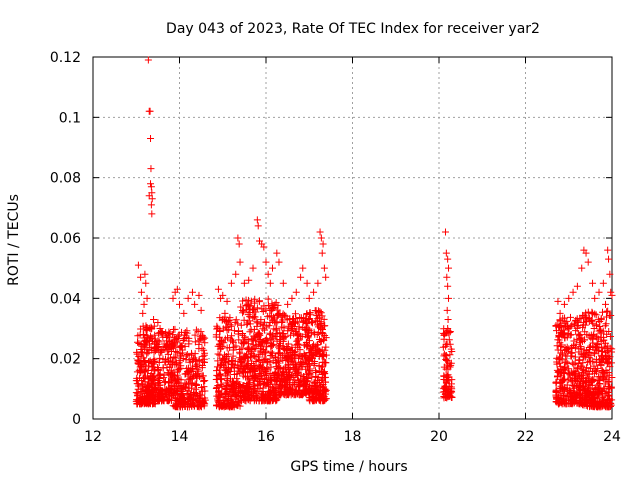  Describe the element at coordinates (266, 437) in the screenshot. I see `x-tick-label: 16` at that location.